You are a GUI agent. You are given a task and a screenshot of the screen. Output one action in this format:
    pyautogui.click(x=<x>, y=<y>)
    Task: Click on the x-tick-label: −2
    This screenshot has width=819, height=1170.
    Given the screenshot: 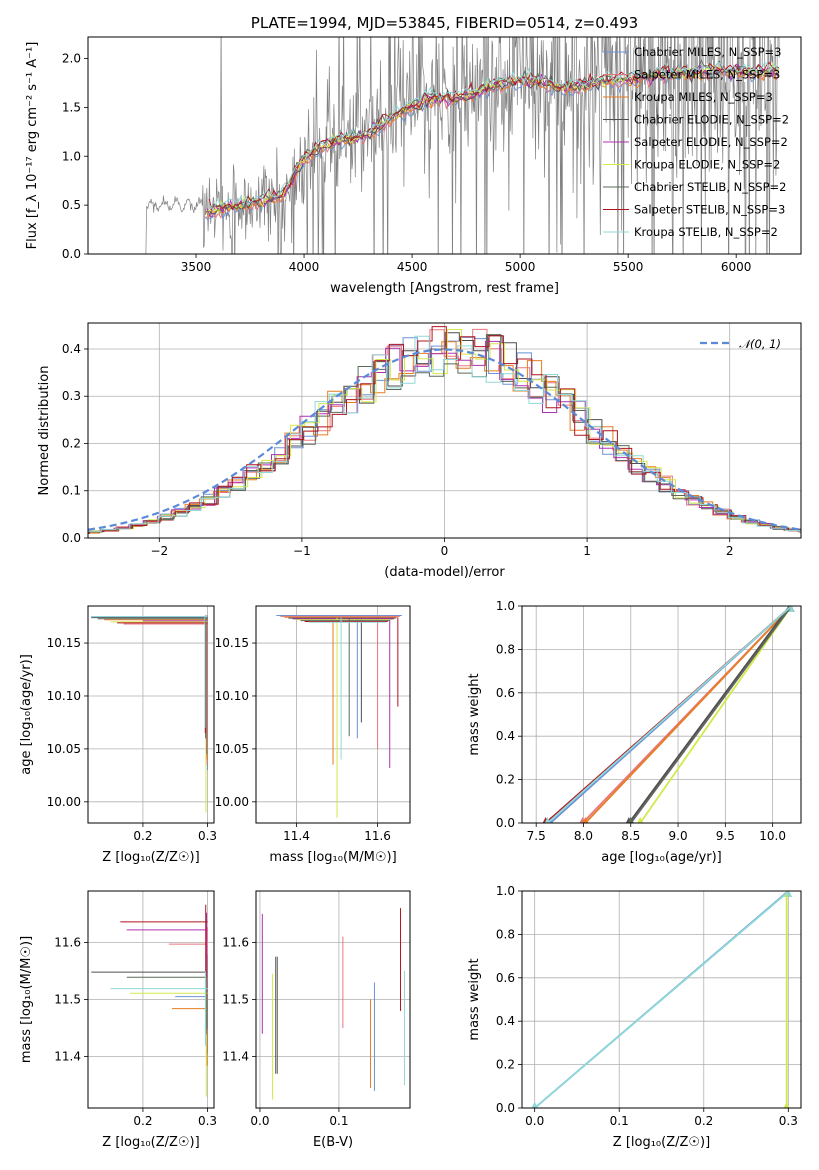 What is the action you would take?
    pyautogui.click(x=159, y=551)
    